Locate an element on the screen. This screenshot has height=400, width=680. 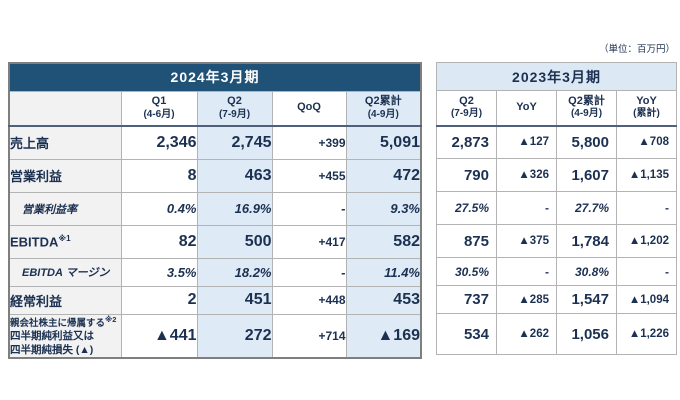
row-label-line3: 四半期純損失 (▲) is located at coordinates (52, 349).